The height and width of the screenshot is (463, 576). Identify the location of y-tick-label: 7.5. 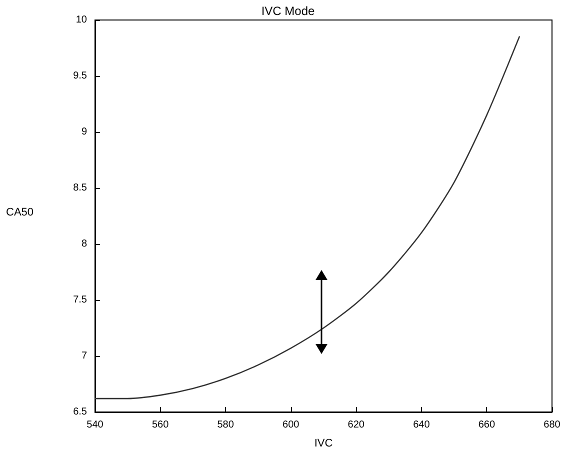
(80, 300).